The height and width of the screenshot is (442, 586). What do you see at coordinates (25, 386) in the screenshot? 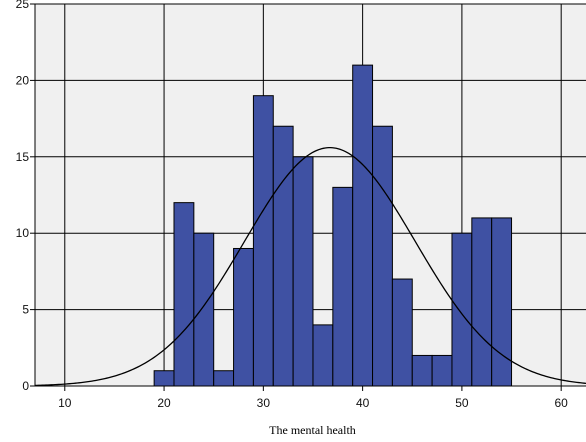
I see `y-tick-label: 0` at bounding box center [25, 386].